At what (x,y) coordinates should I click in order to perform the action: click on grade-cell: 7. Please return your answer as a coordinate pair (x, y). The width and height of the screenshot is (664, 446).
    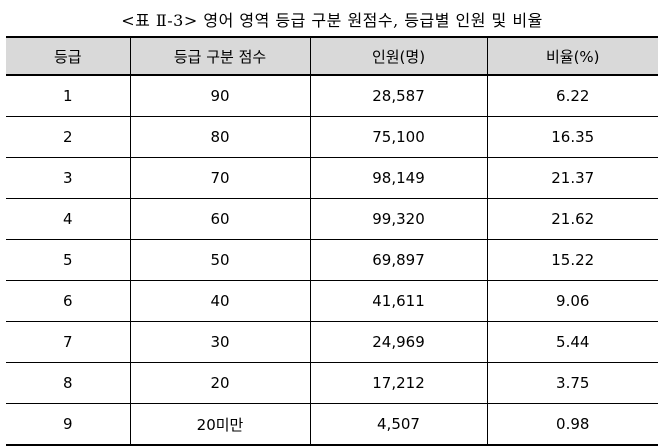
    Looking at the image, I should click on (68, 342).